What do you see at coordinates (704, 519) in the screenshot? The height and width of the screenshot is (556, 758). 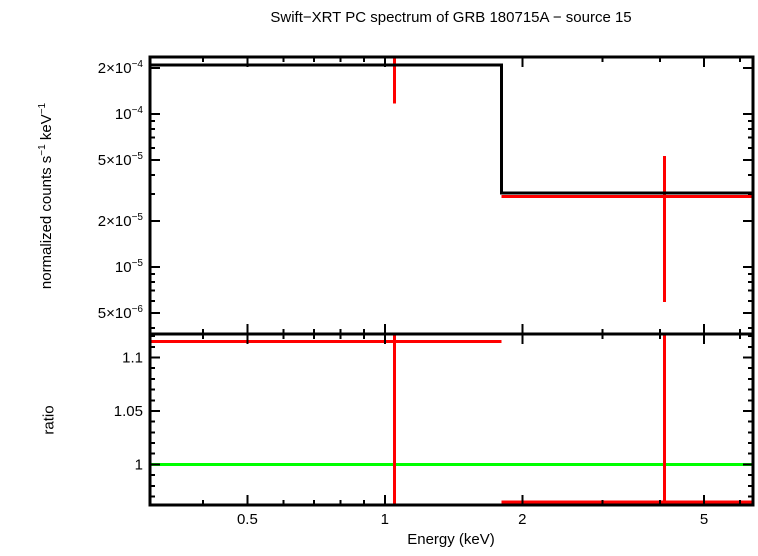 I see `x-tick-label: 5` at bounding box center [704, 519].